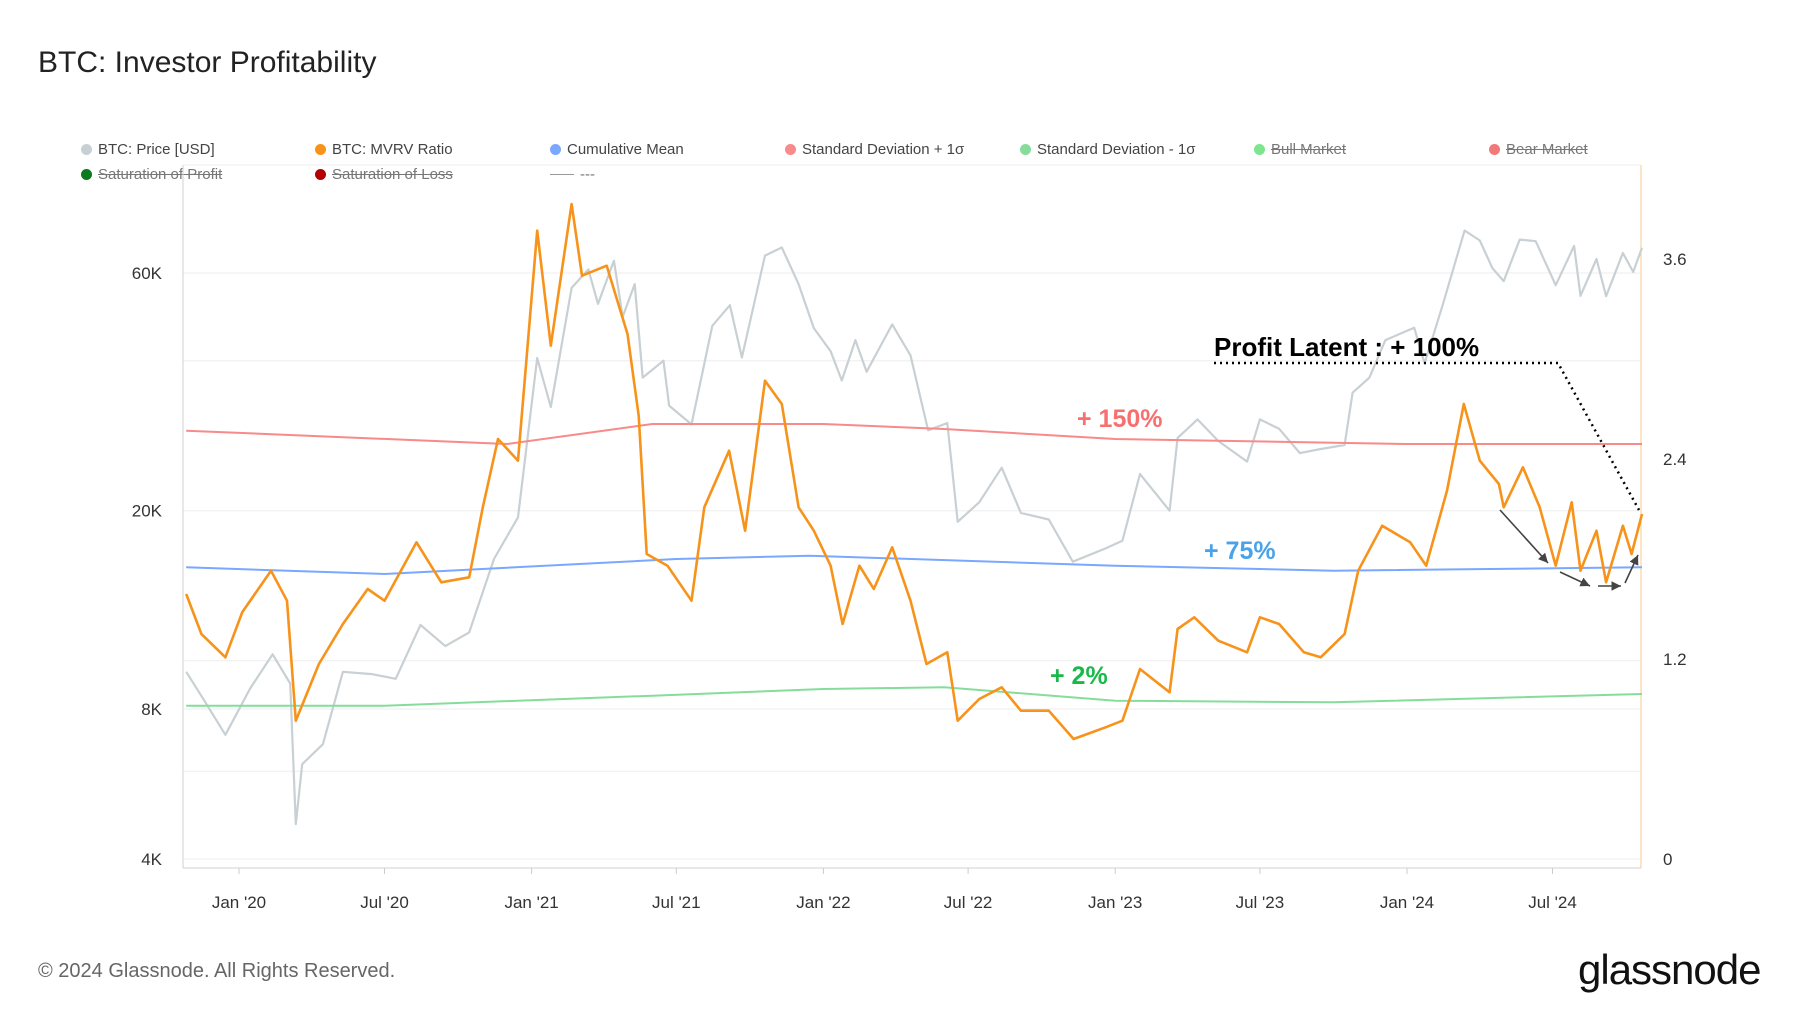 Image resolution: width=1800 pixels, height=1013 pixels. What do you see at coordinates (1675, 459) in the screenshot?
I see `y-right-tick-label: 2.4` at bounding box center [1675, 459].